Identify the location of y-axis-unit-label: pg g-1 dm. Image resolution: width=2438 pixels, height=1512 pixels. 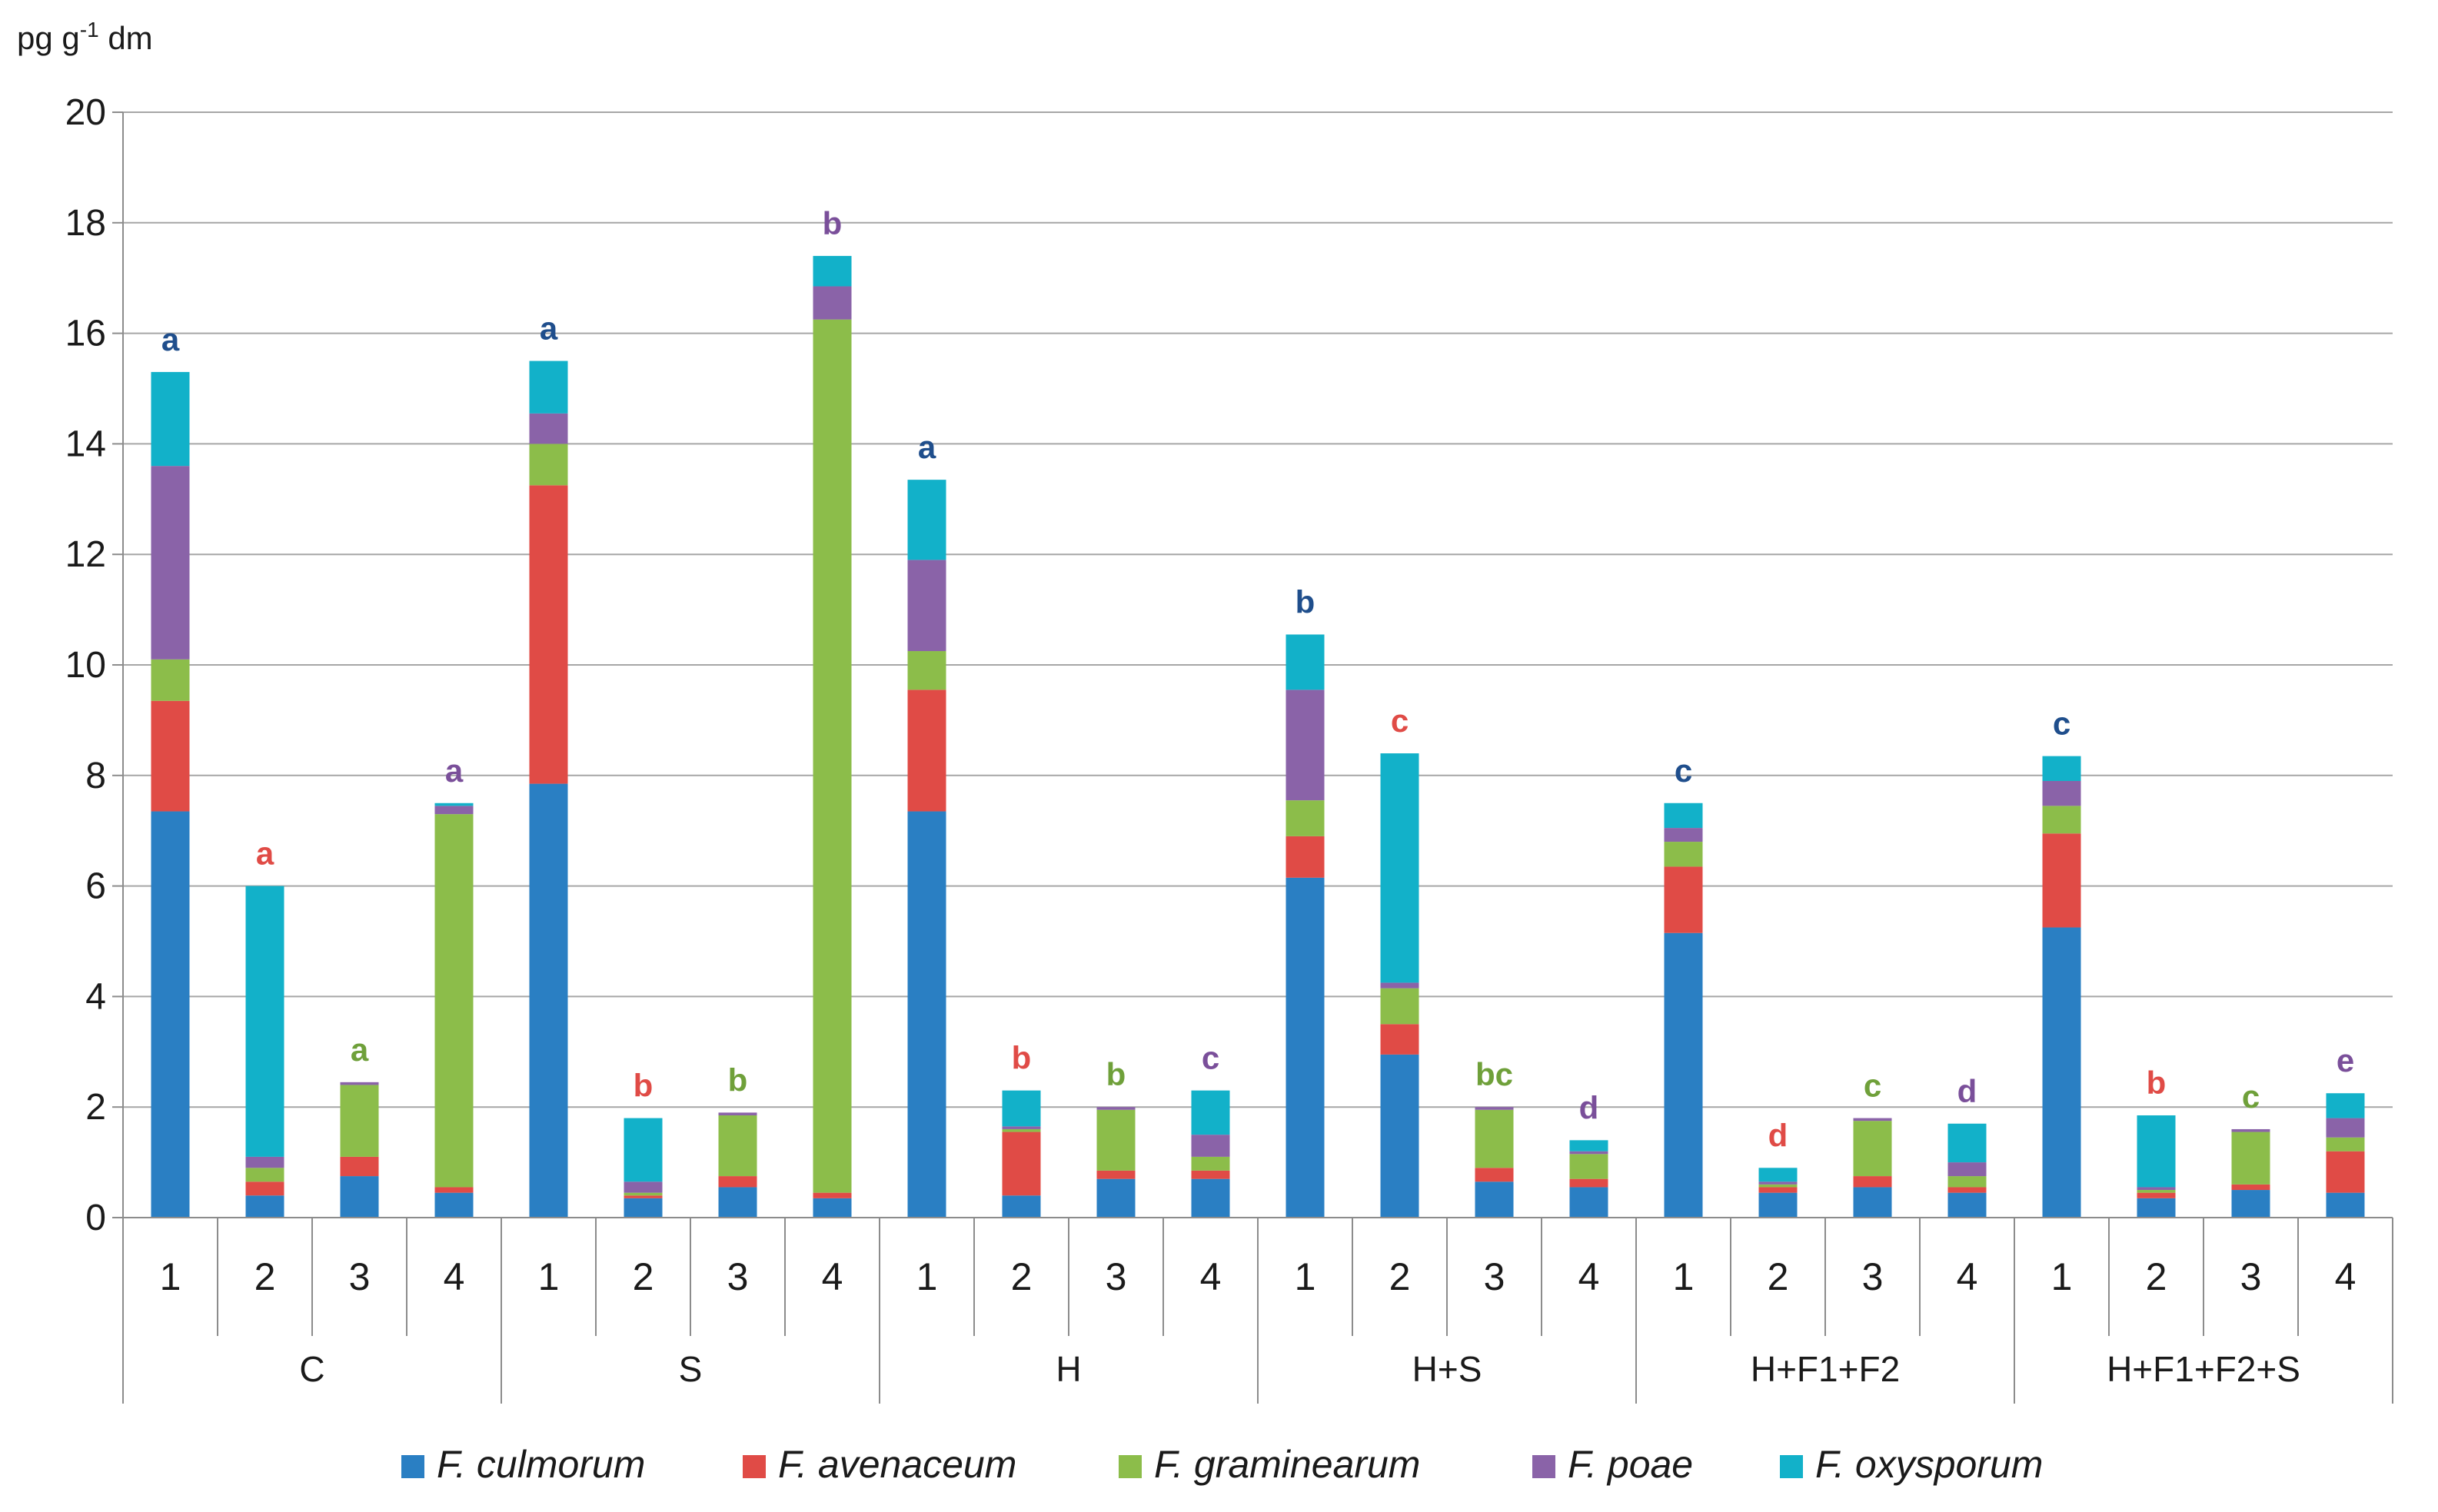
(85, 37).